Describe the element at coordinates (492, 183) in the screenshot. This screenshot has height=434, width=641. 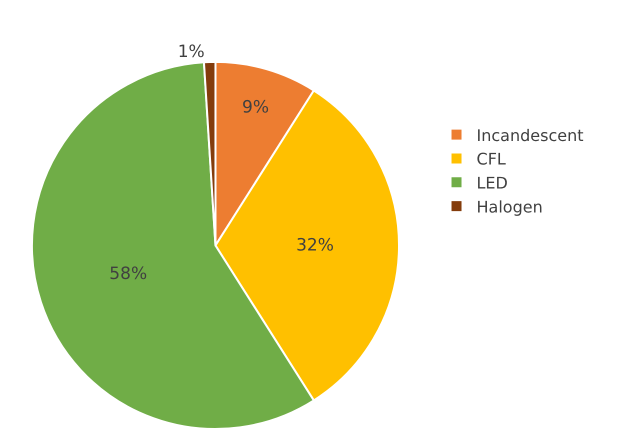
I see `legend-label: LED` at that location.